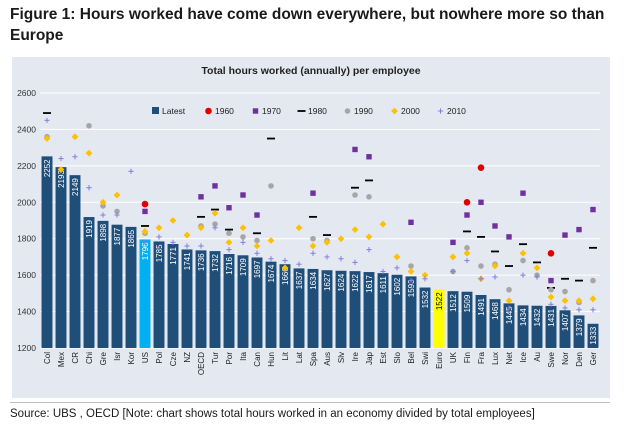 This screenshot has width=624, height=446. I want to click on marker-1970-jap, so click(369, 157).